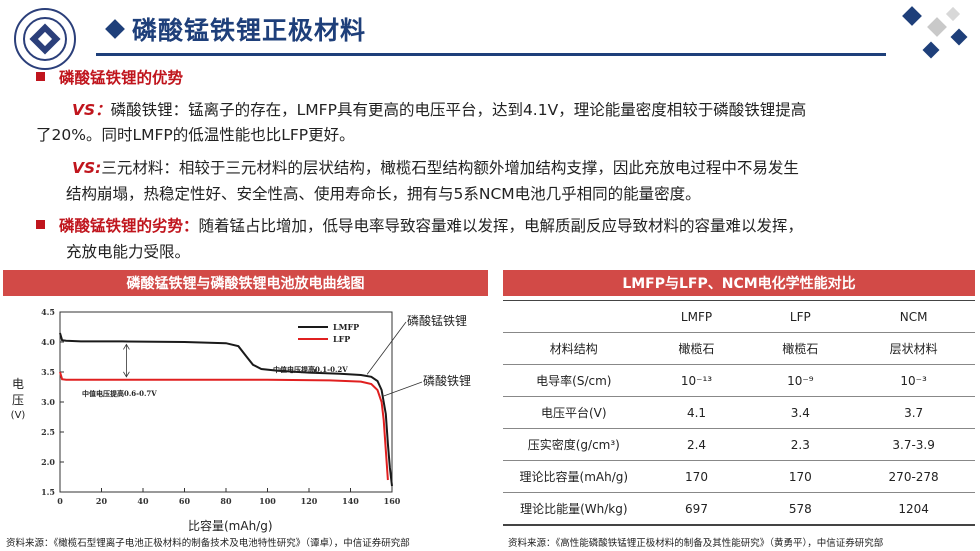  I want to click on annotation-lmfp-gain: 中值电压提高0.1-0.2V, so click(310, 369).